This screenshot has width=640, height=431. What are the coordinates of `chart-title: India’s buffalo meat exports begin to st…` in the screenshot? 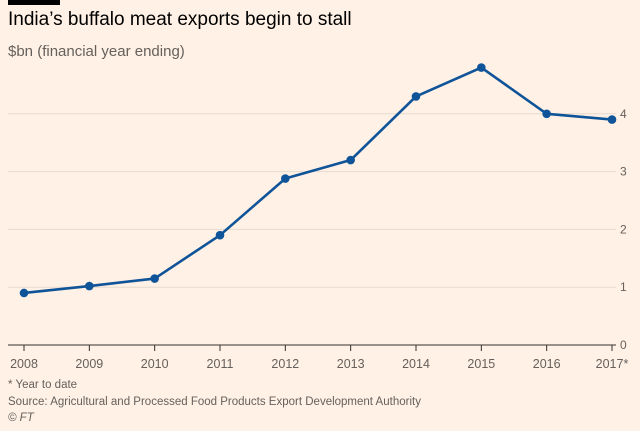 It's located at (180, 19).